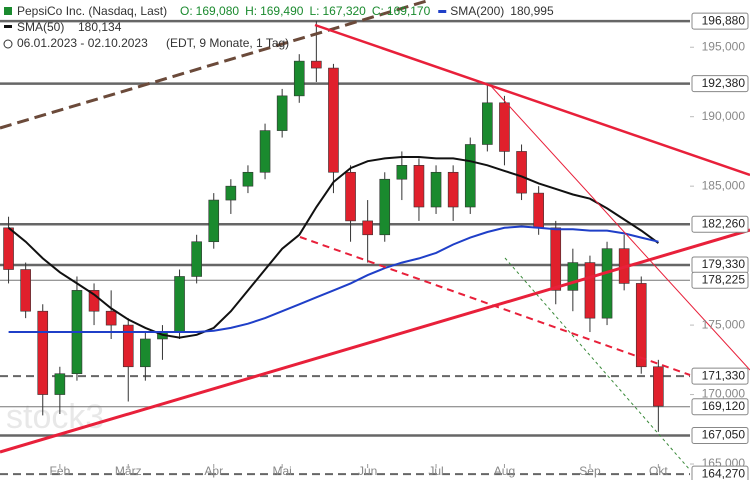 The image size is (750, 480). I want to click on ohlc-label: O:, so click(186, 11).